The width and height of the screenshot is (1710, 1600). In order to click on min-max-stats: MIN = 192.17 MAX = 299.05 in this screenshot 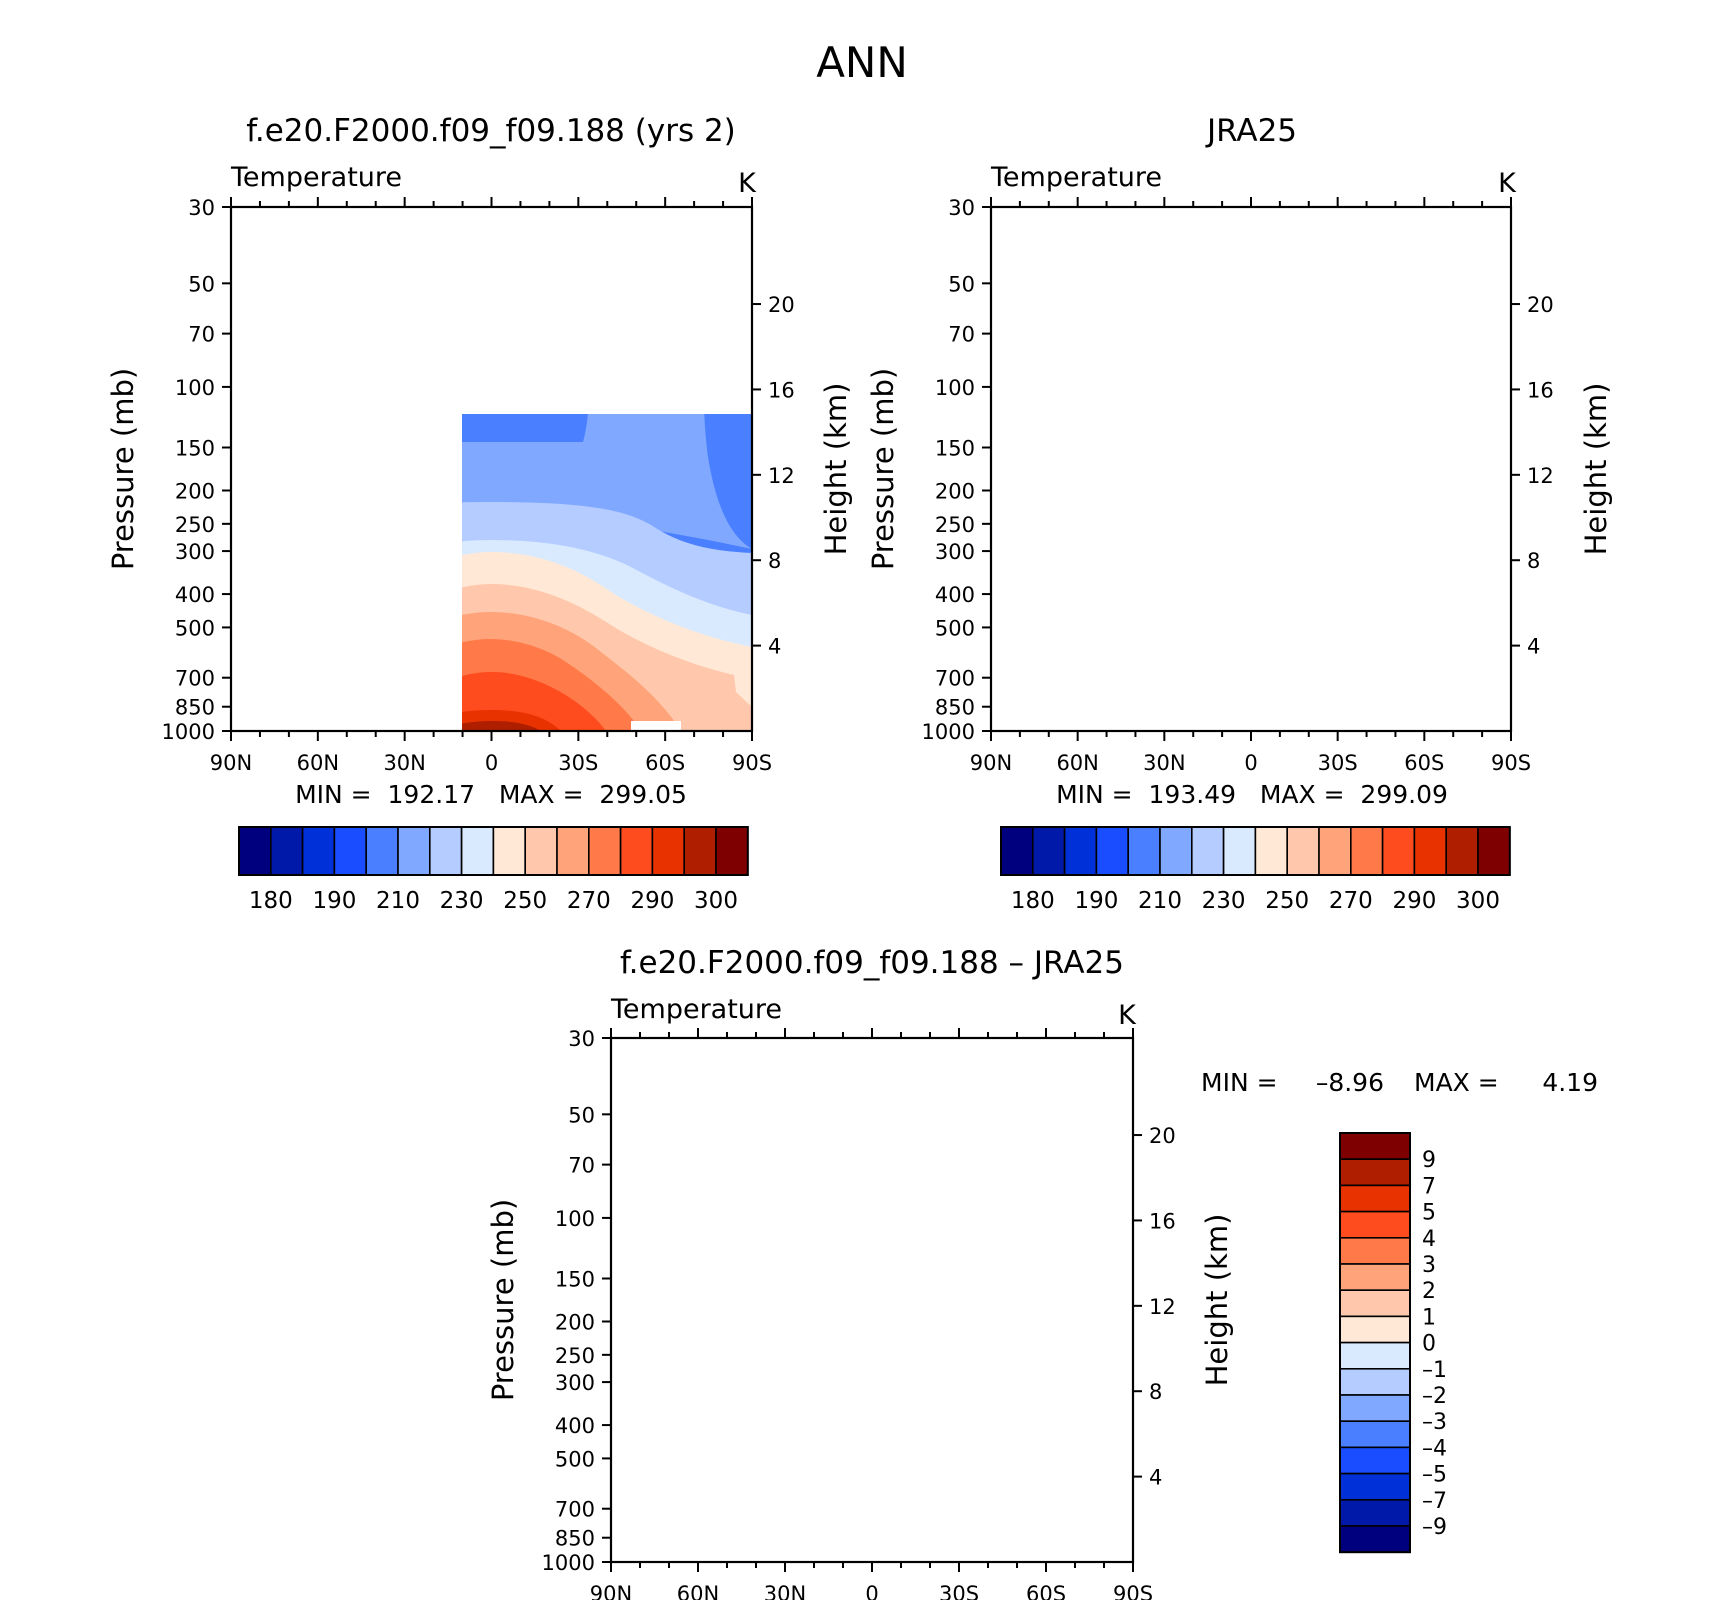, I will do `click(491, 794)`.